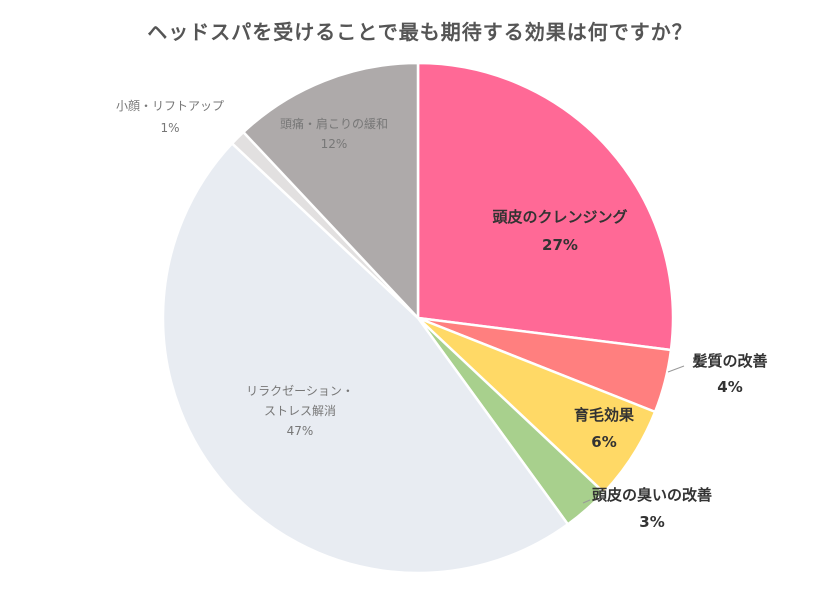 Image resolution: width=840 pixels, height=589 pixels. I want to click on slice-percent: 3%, so click(651, 522).